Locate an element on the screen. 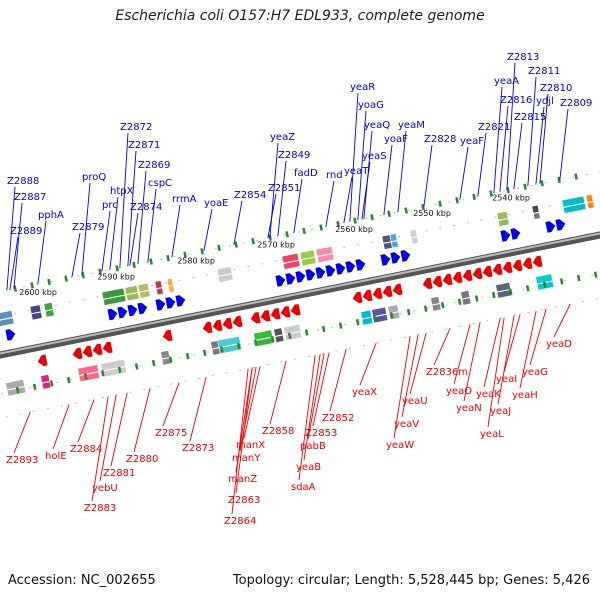 The image size is (600, 600). position-label: 2590 kbp is located at coordinates (116, 276).